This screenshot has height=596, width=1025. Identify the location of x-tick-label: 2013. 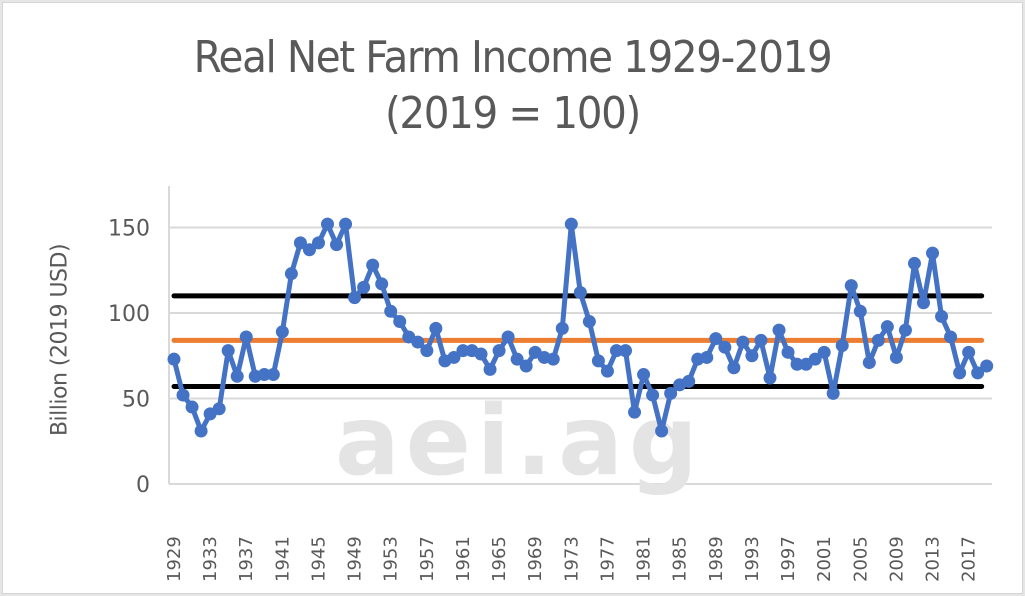
(933, 559).